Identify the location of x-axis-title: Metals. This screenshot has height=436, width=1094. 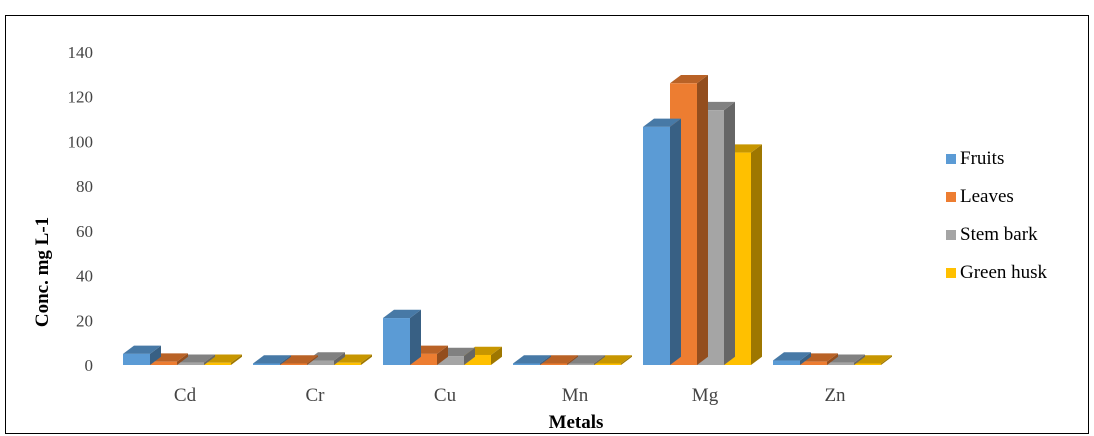
(576, 422).